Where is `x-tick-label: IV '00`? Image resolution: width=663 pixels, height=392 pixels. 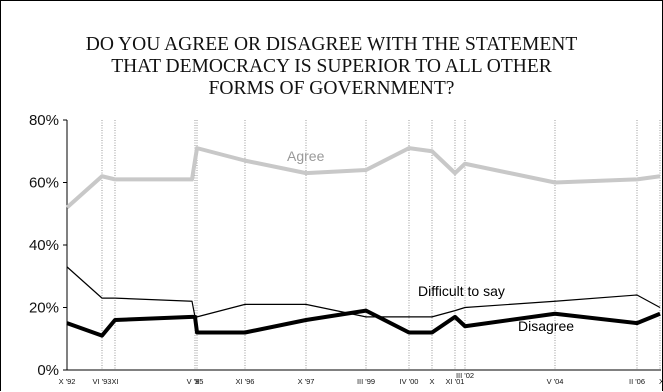
x-tick-label: IV '00 is located at coordinates (409, 381).